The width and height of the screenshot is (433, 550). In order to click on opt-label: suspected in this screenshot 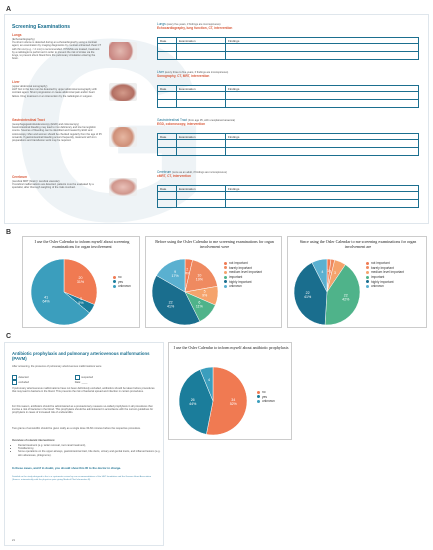, I will do `click(87, 378)`.